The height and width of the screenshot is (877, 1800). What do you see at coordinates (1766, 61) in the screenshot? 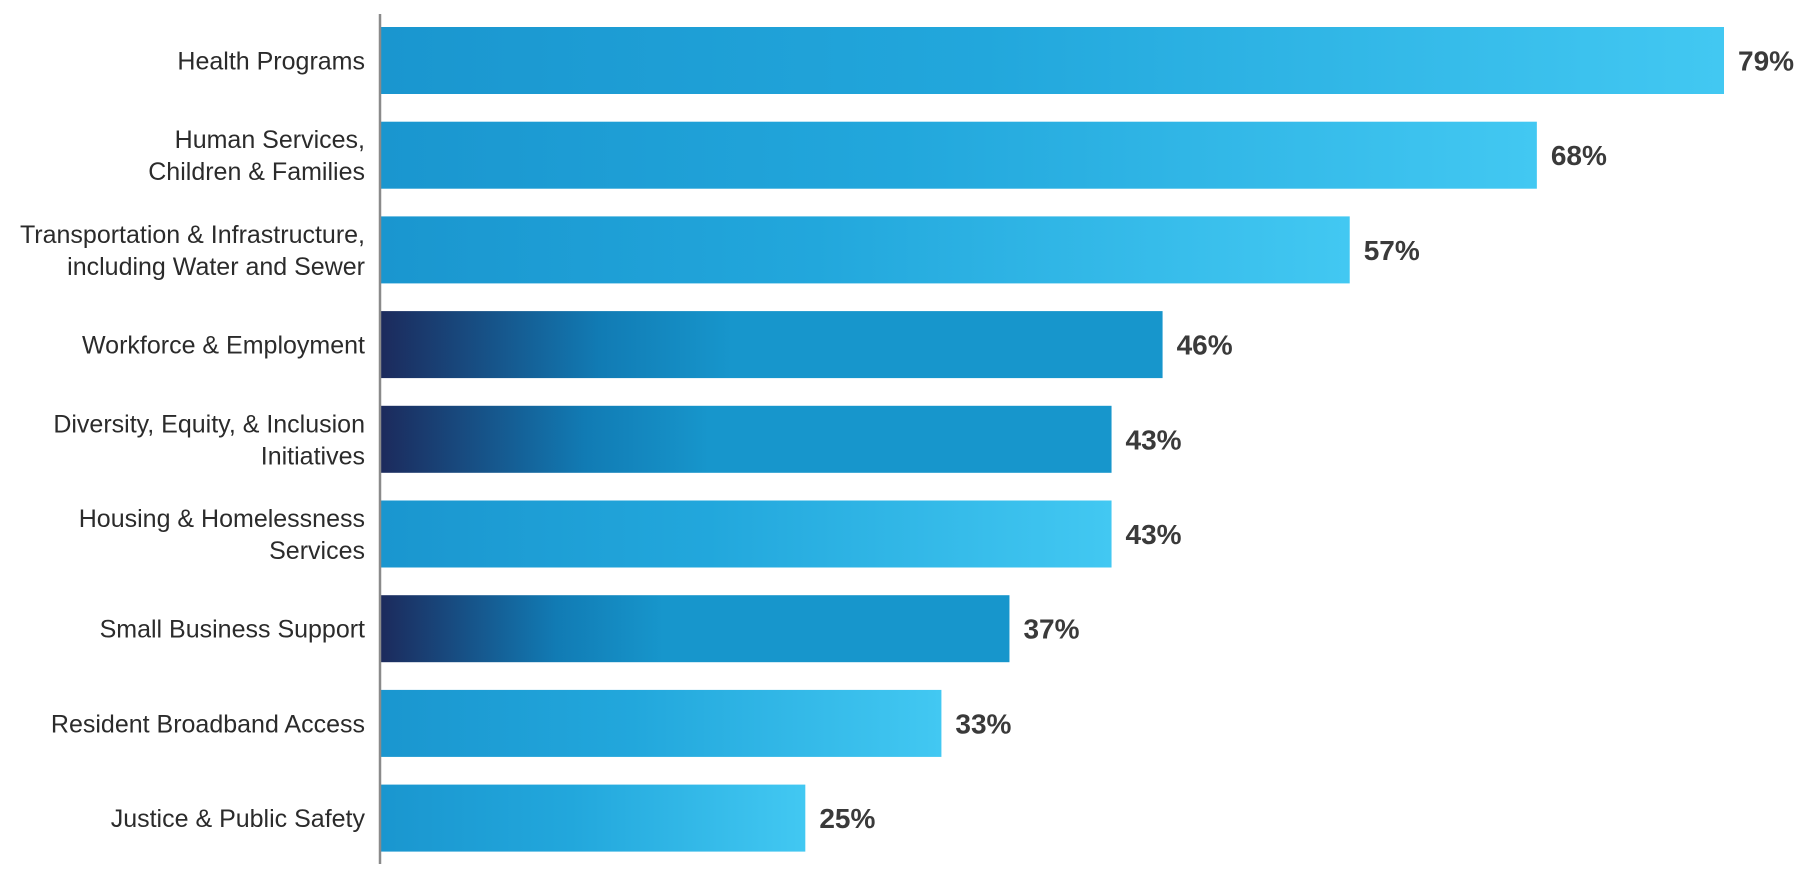
I see `value-label: 79%` at bounding box center [1766, 61].